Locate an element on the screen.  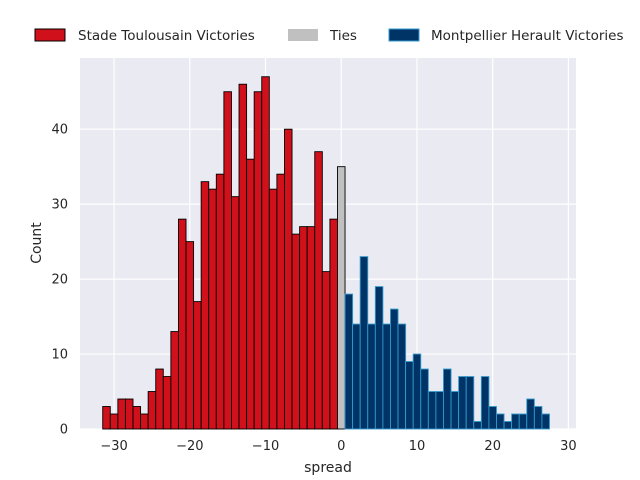
x-tick-label: −30 is located at coordinates (113, 446).